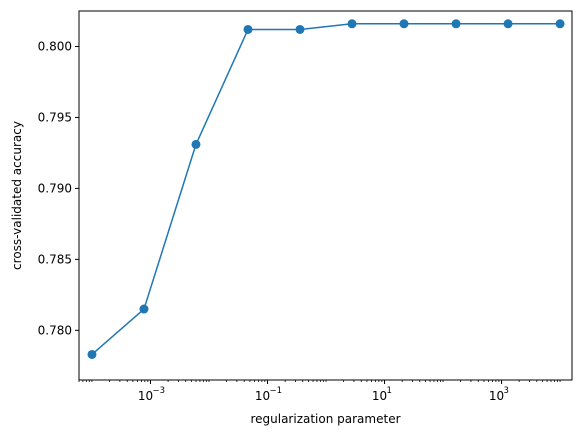 This screenshot has width=585, height=442. What do you see at coordinates (55, 188) in the screenshot?
I see `y-tick-label: 0.790` at bounding box center [55, 188].